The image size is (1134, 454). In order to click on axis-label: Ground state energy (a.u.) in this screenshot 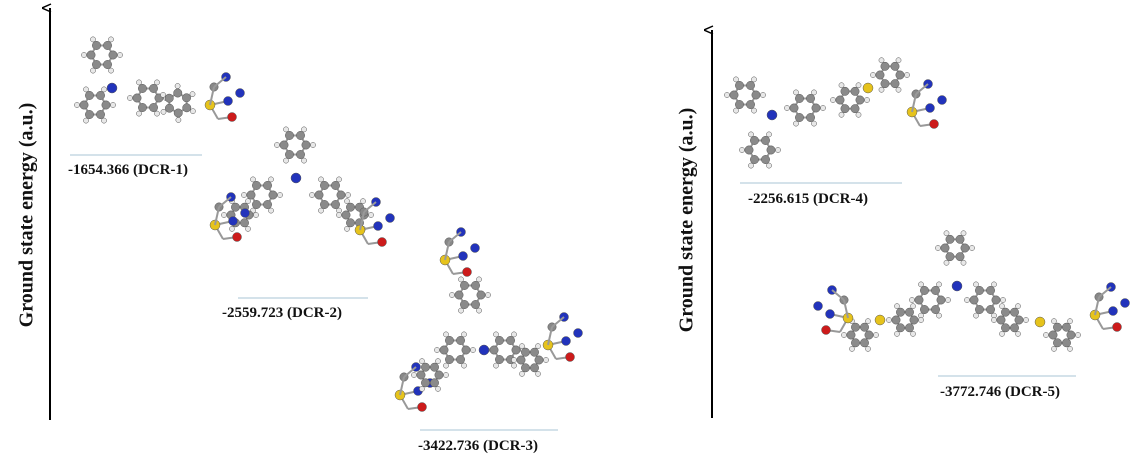, I will do `click(687, 220)`.